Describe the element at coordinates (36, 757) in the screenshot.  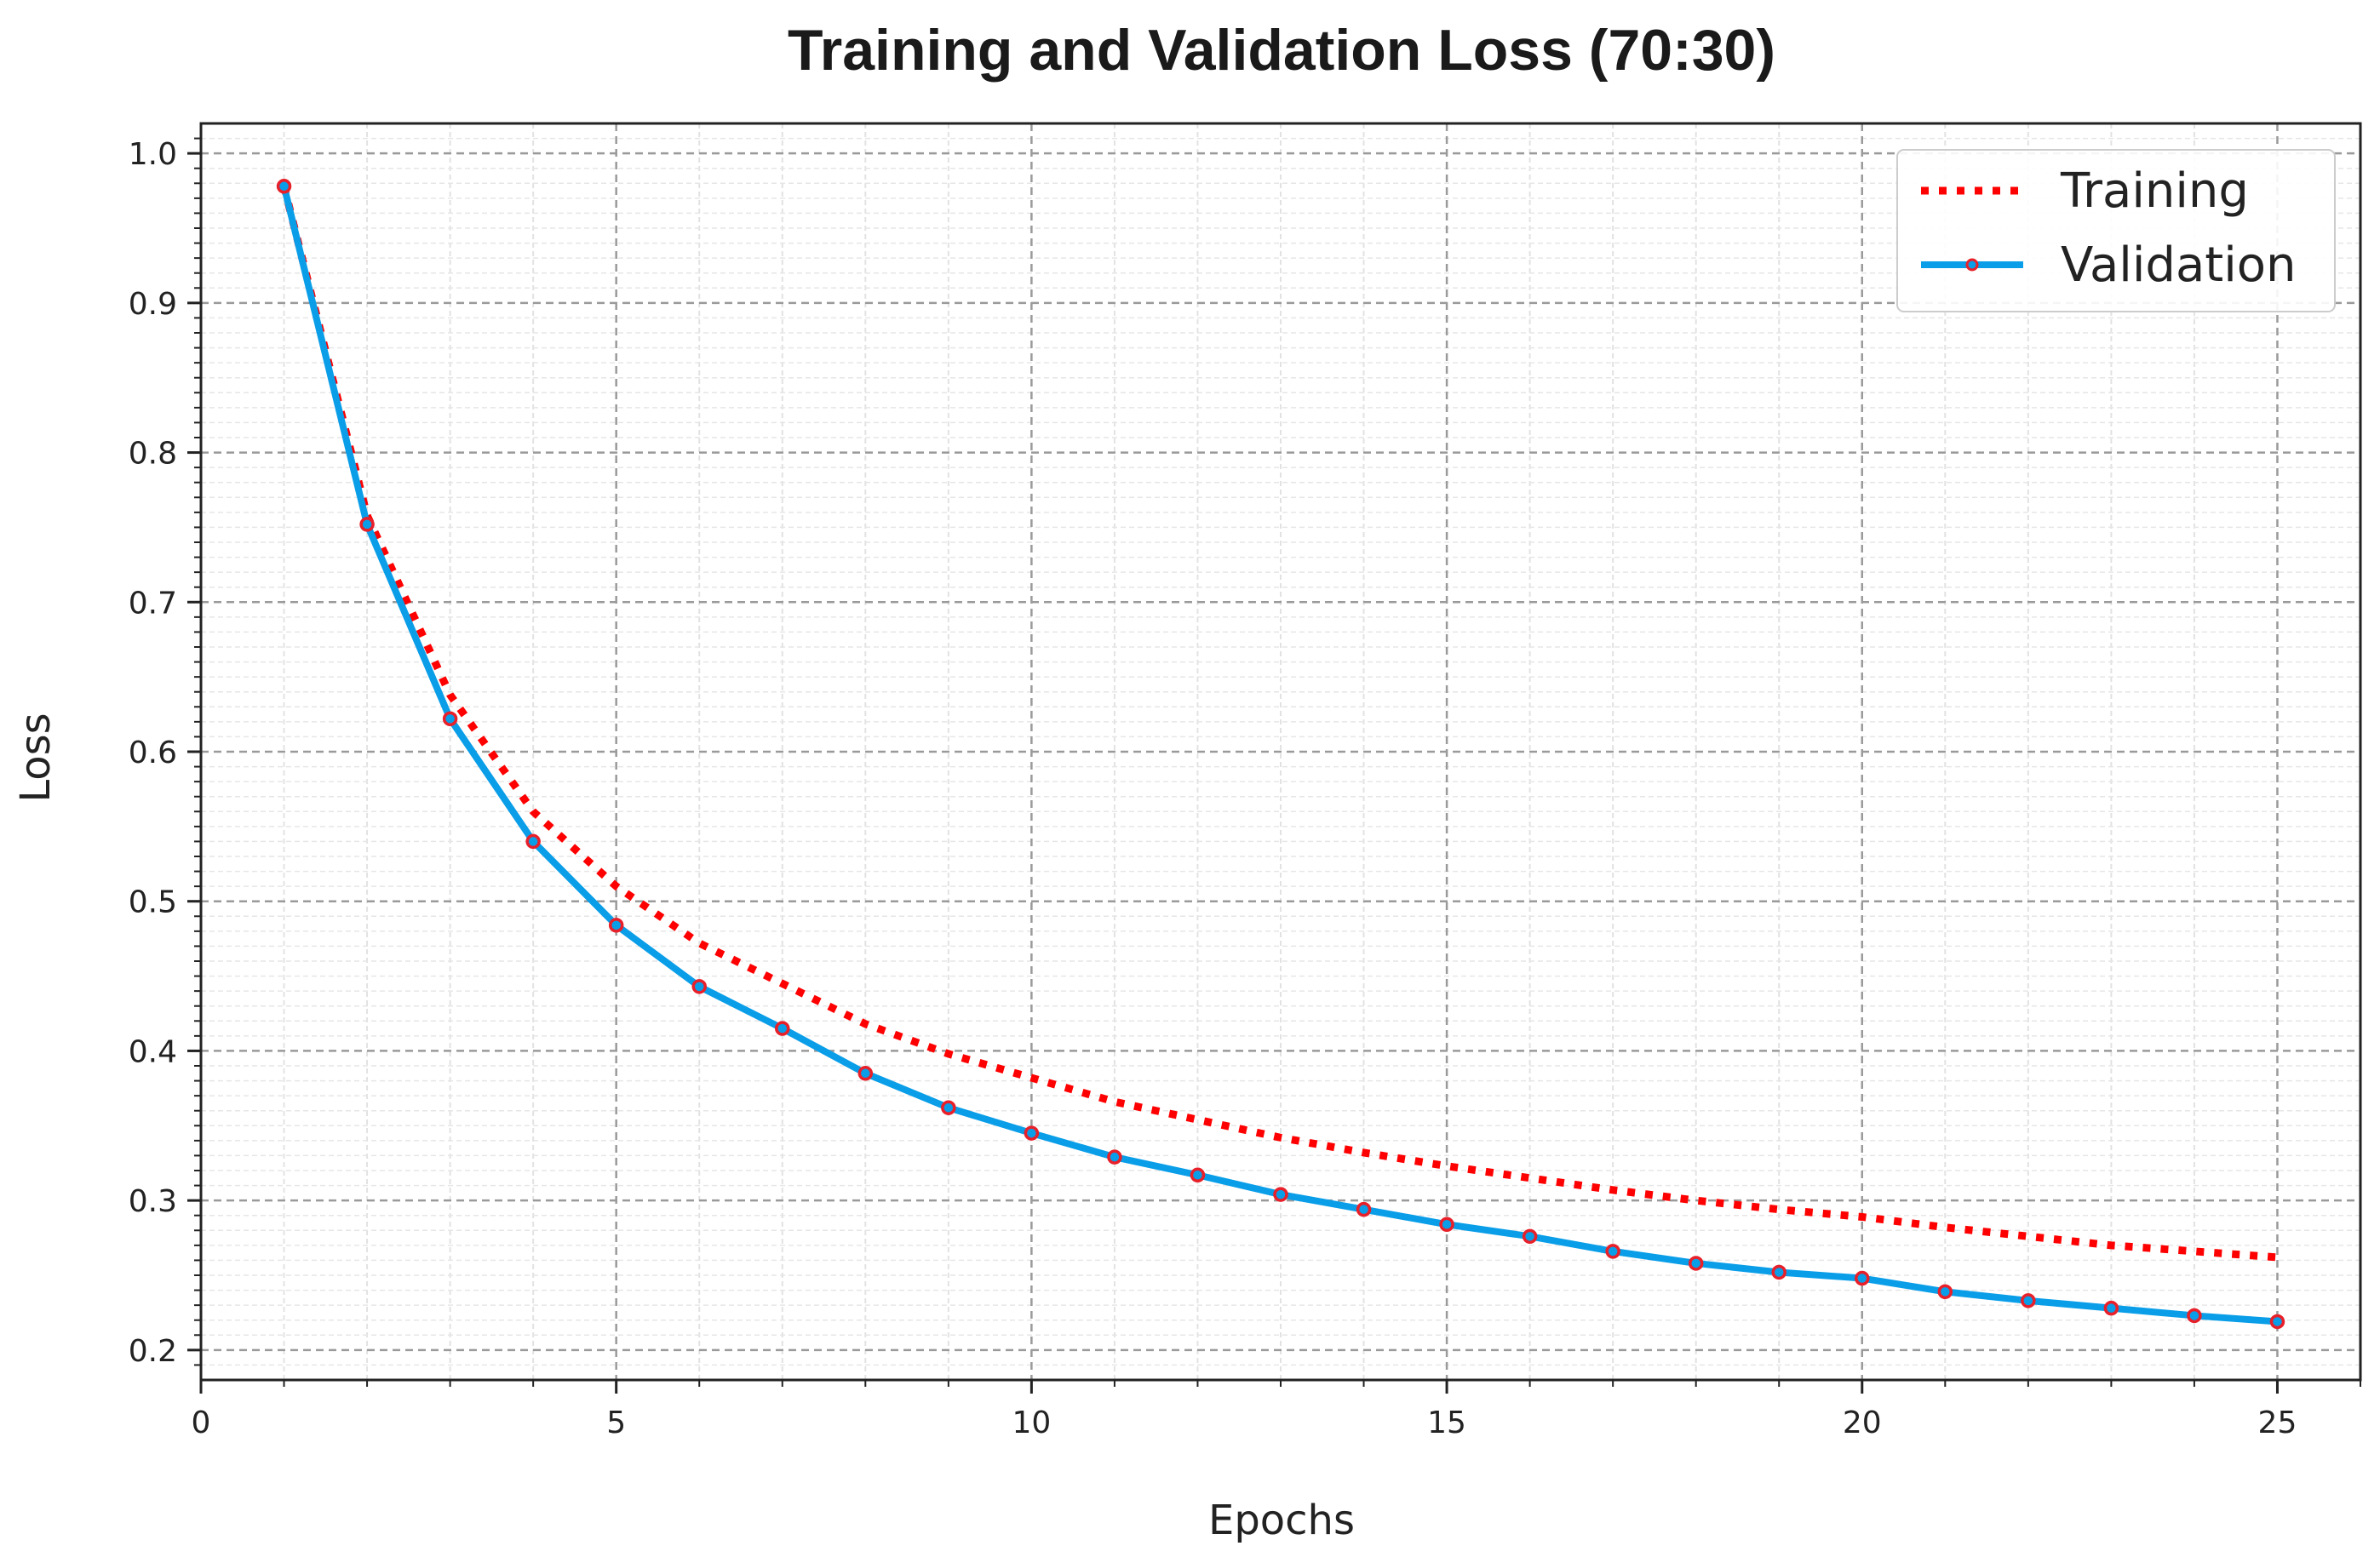
I see `y-axis-label: Loss` at that location.